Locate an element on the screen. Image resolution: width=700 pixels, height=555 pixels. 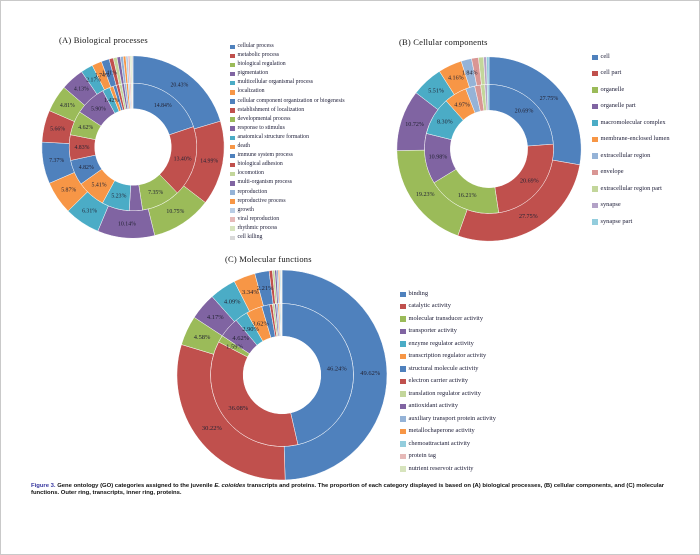
legend-item: macromolecular complex is located at coordinates (645, 122).